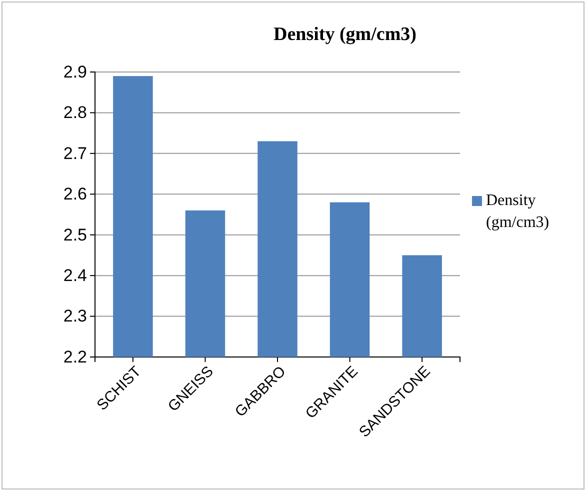  Describe the element at coordinates (75, 276) in the screenshot. I see `y-tick-label: 2.4` at that location.